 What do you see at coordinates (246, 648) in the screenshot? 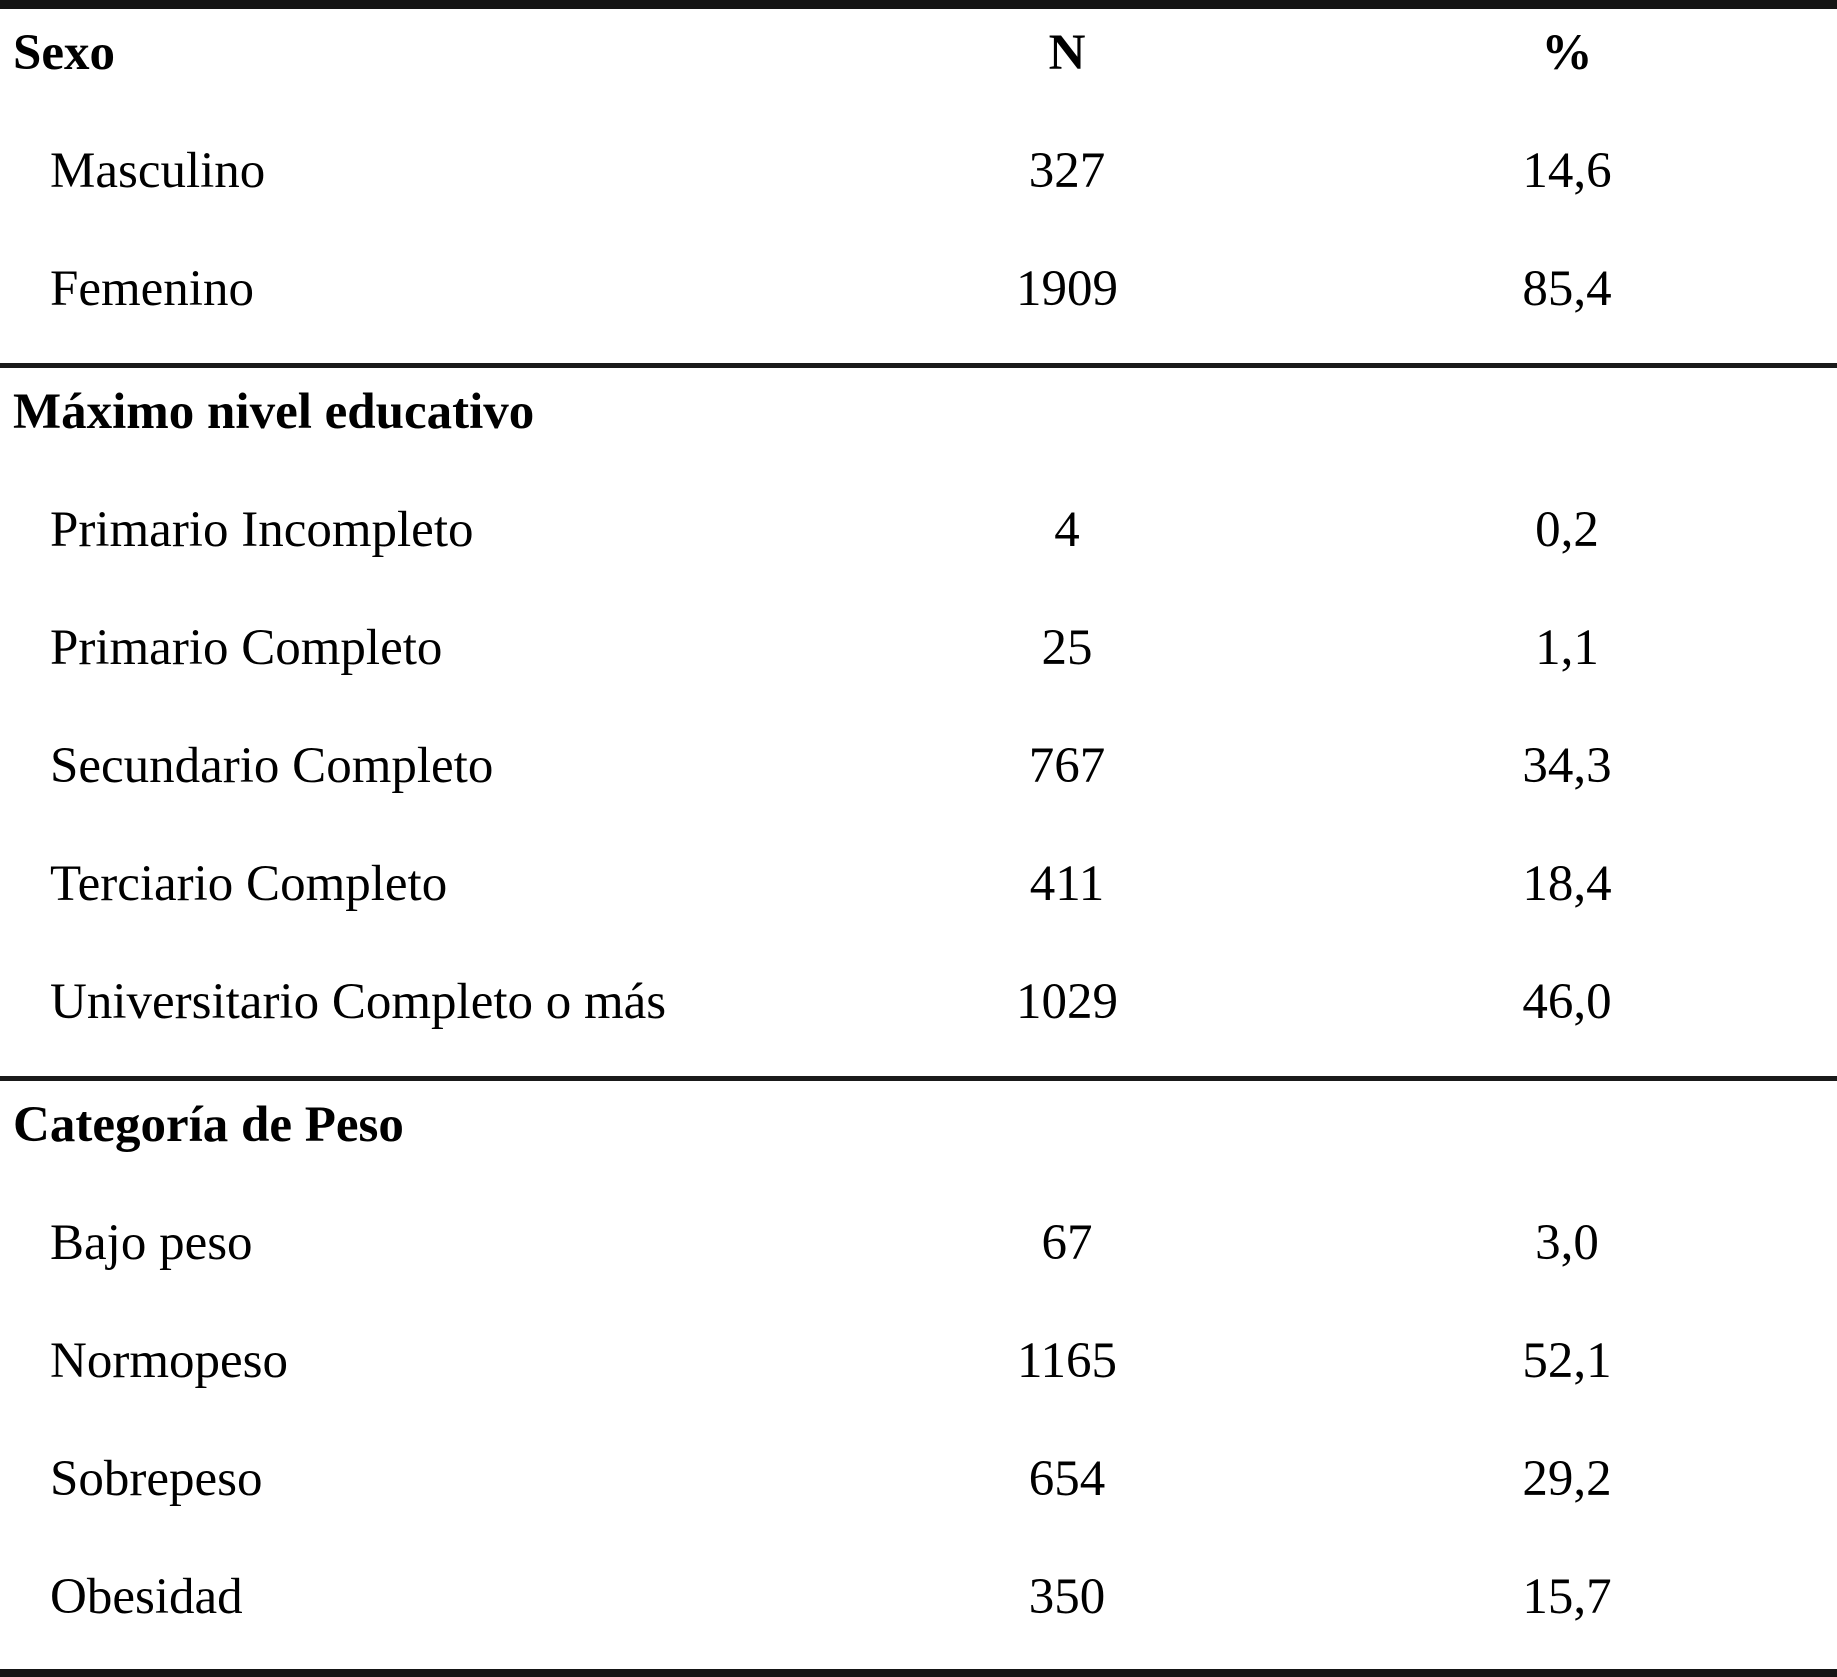
I see `row-label: Primario Completo` at bounding box center [246, 648].